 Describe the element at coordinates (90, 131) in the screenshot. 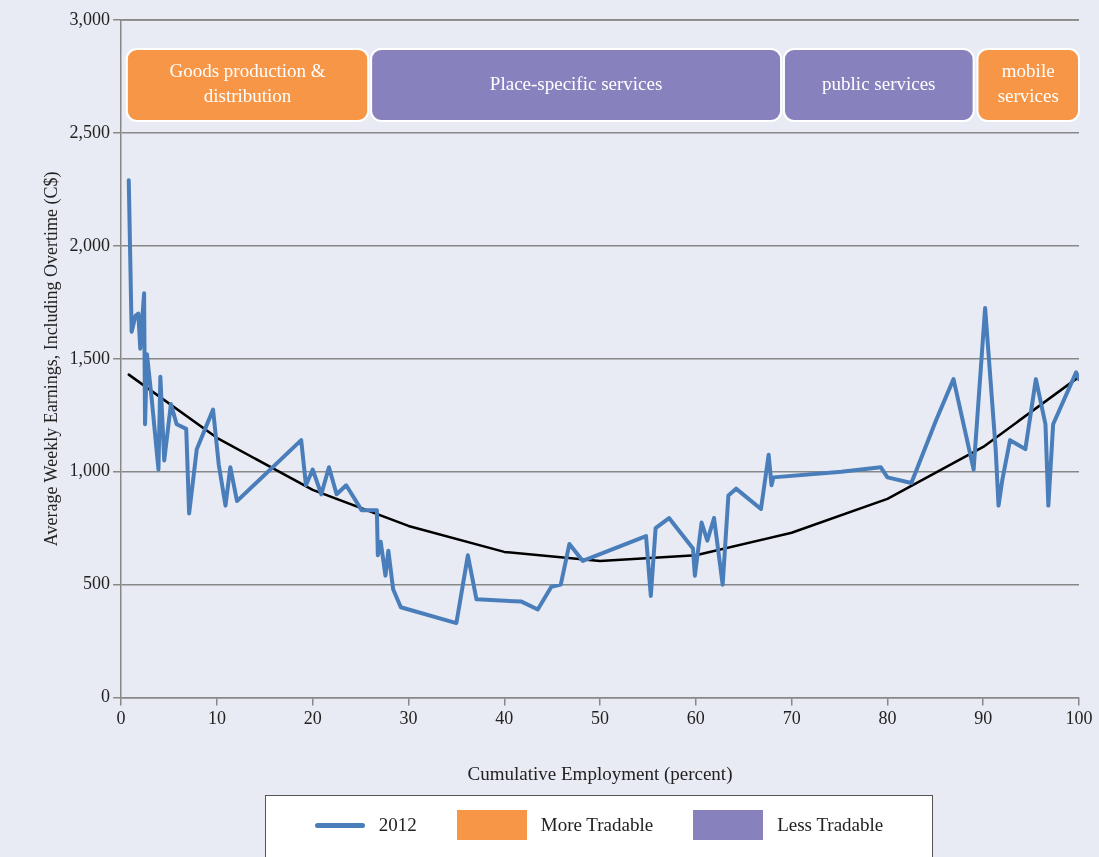

I see `y-tick-label: 2,500` at that location.